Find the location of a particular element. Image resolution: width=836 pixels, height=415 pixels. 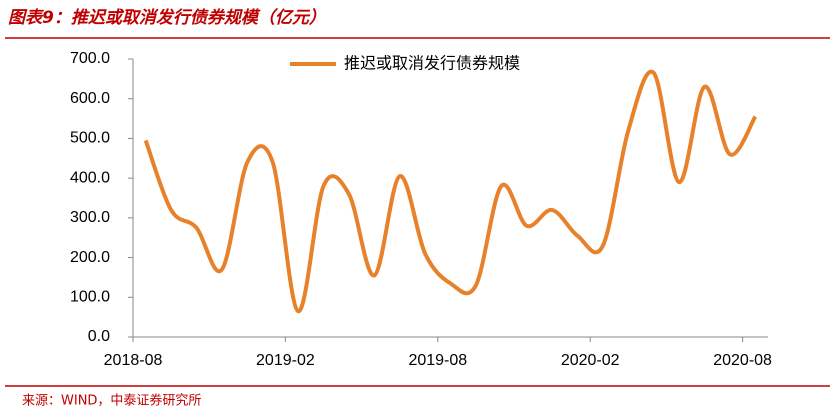

y-tick-label: 300.0 is located at coordinates (90, 217).